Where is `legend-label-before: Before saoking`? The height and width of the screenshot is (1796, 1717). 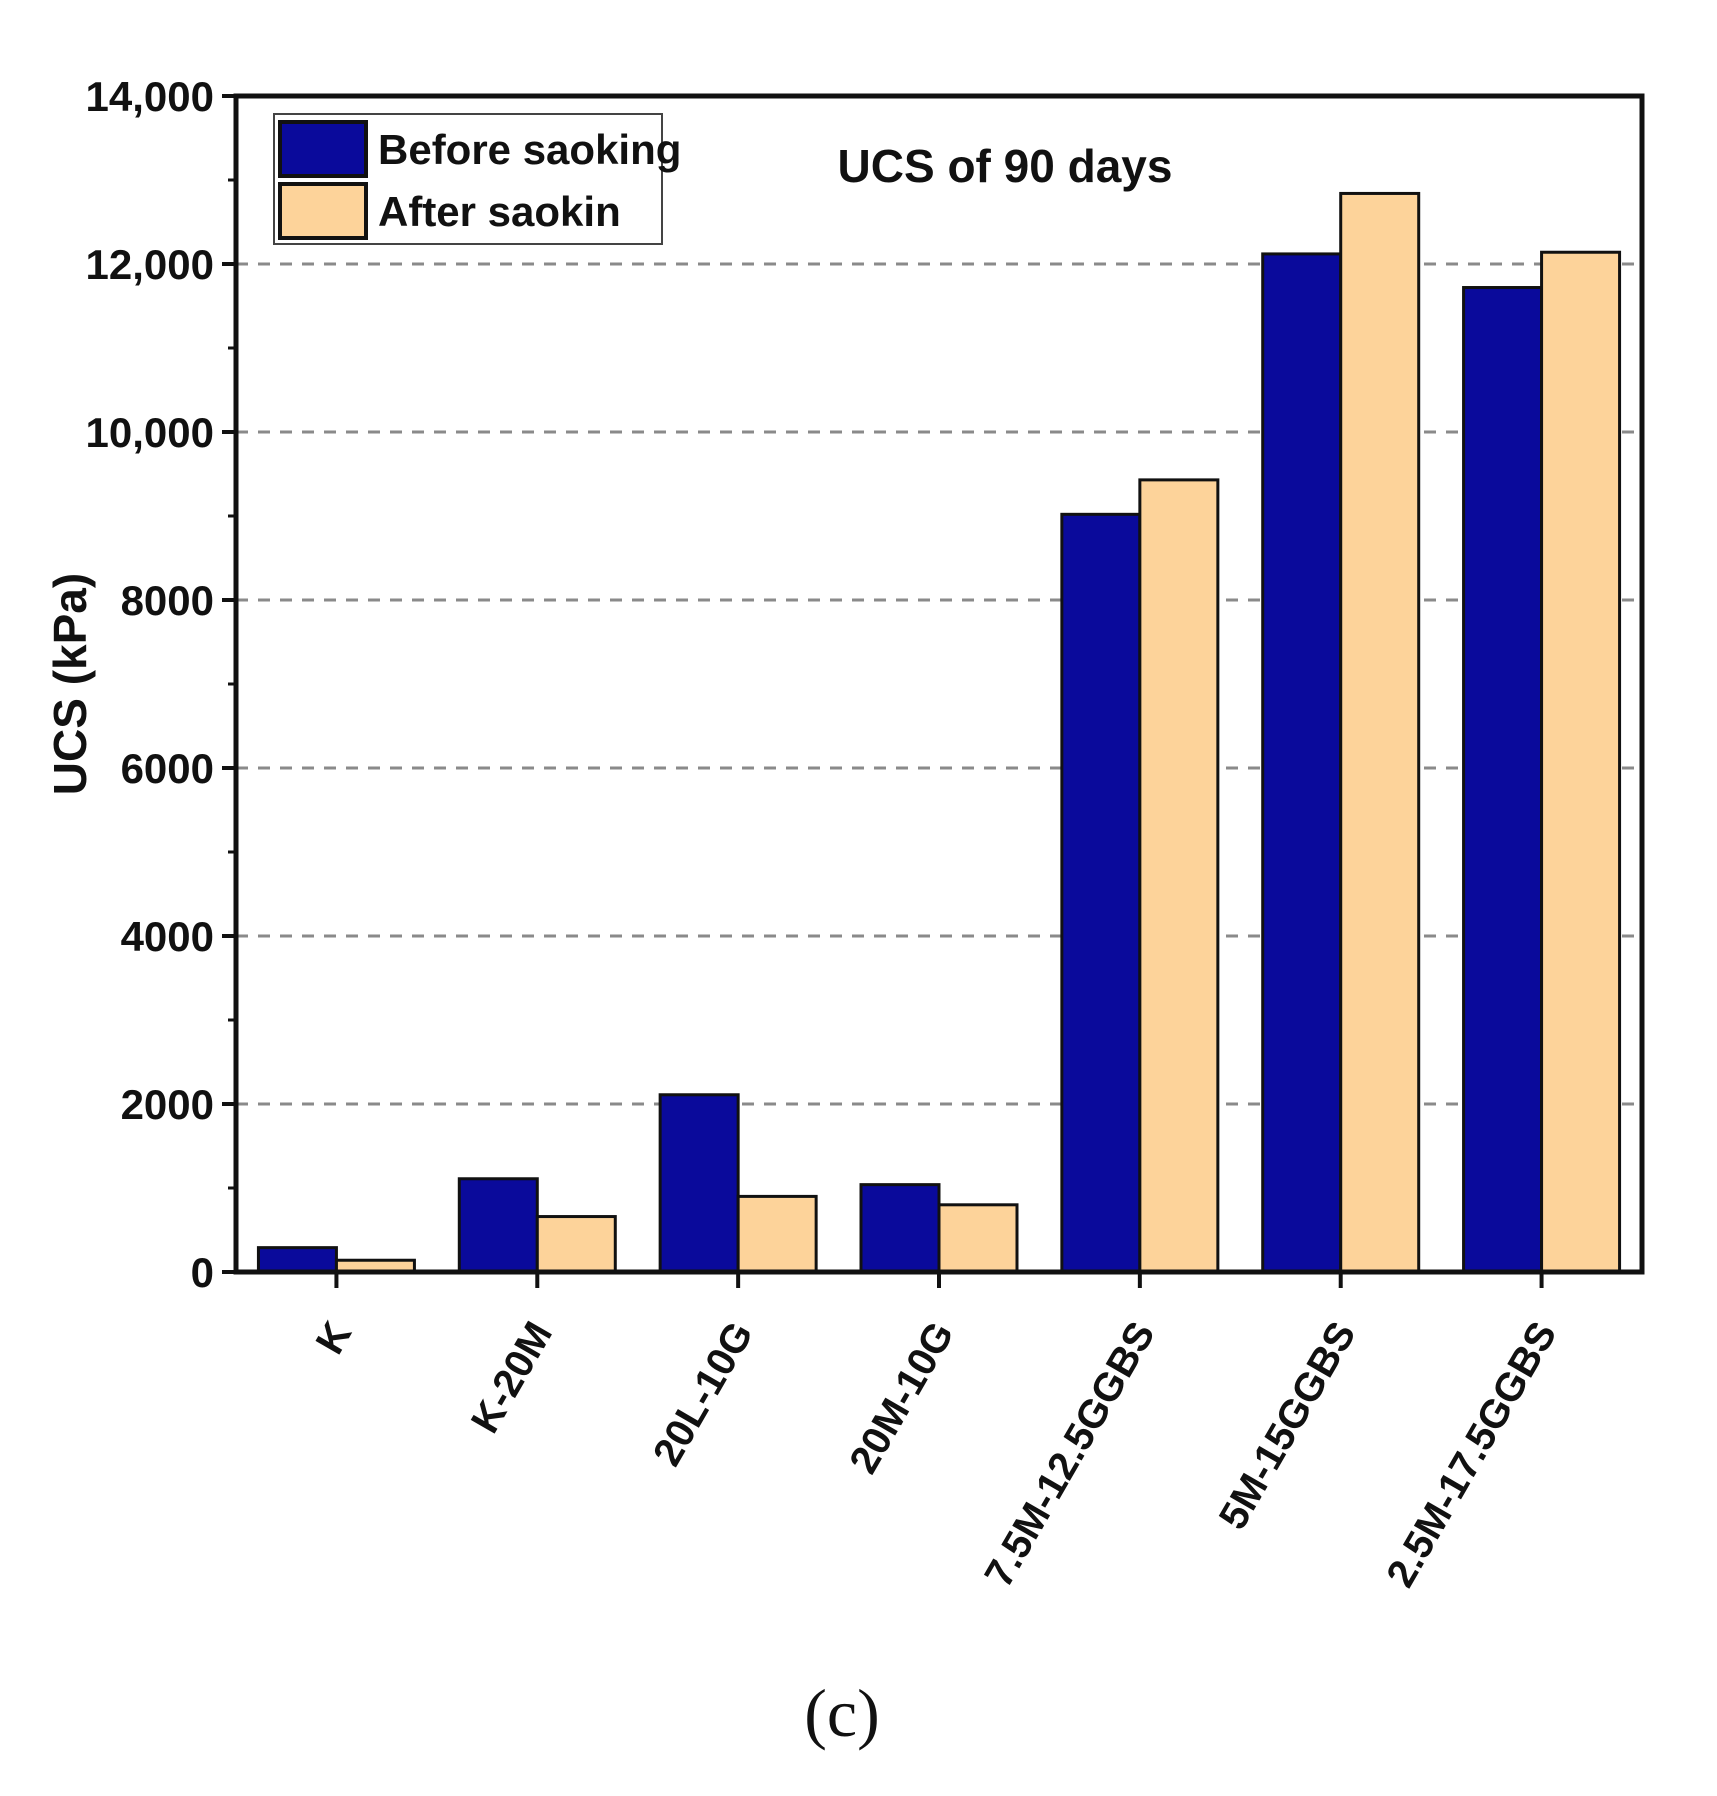 legend-label-before: Before saoking is located at coordinates (529, 149).